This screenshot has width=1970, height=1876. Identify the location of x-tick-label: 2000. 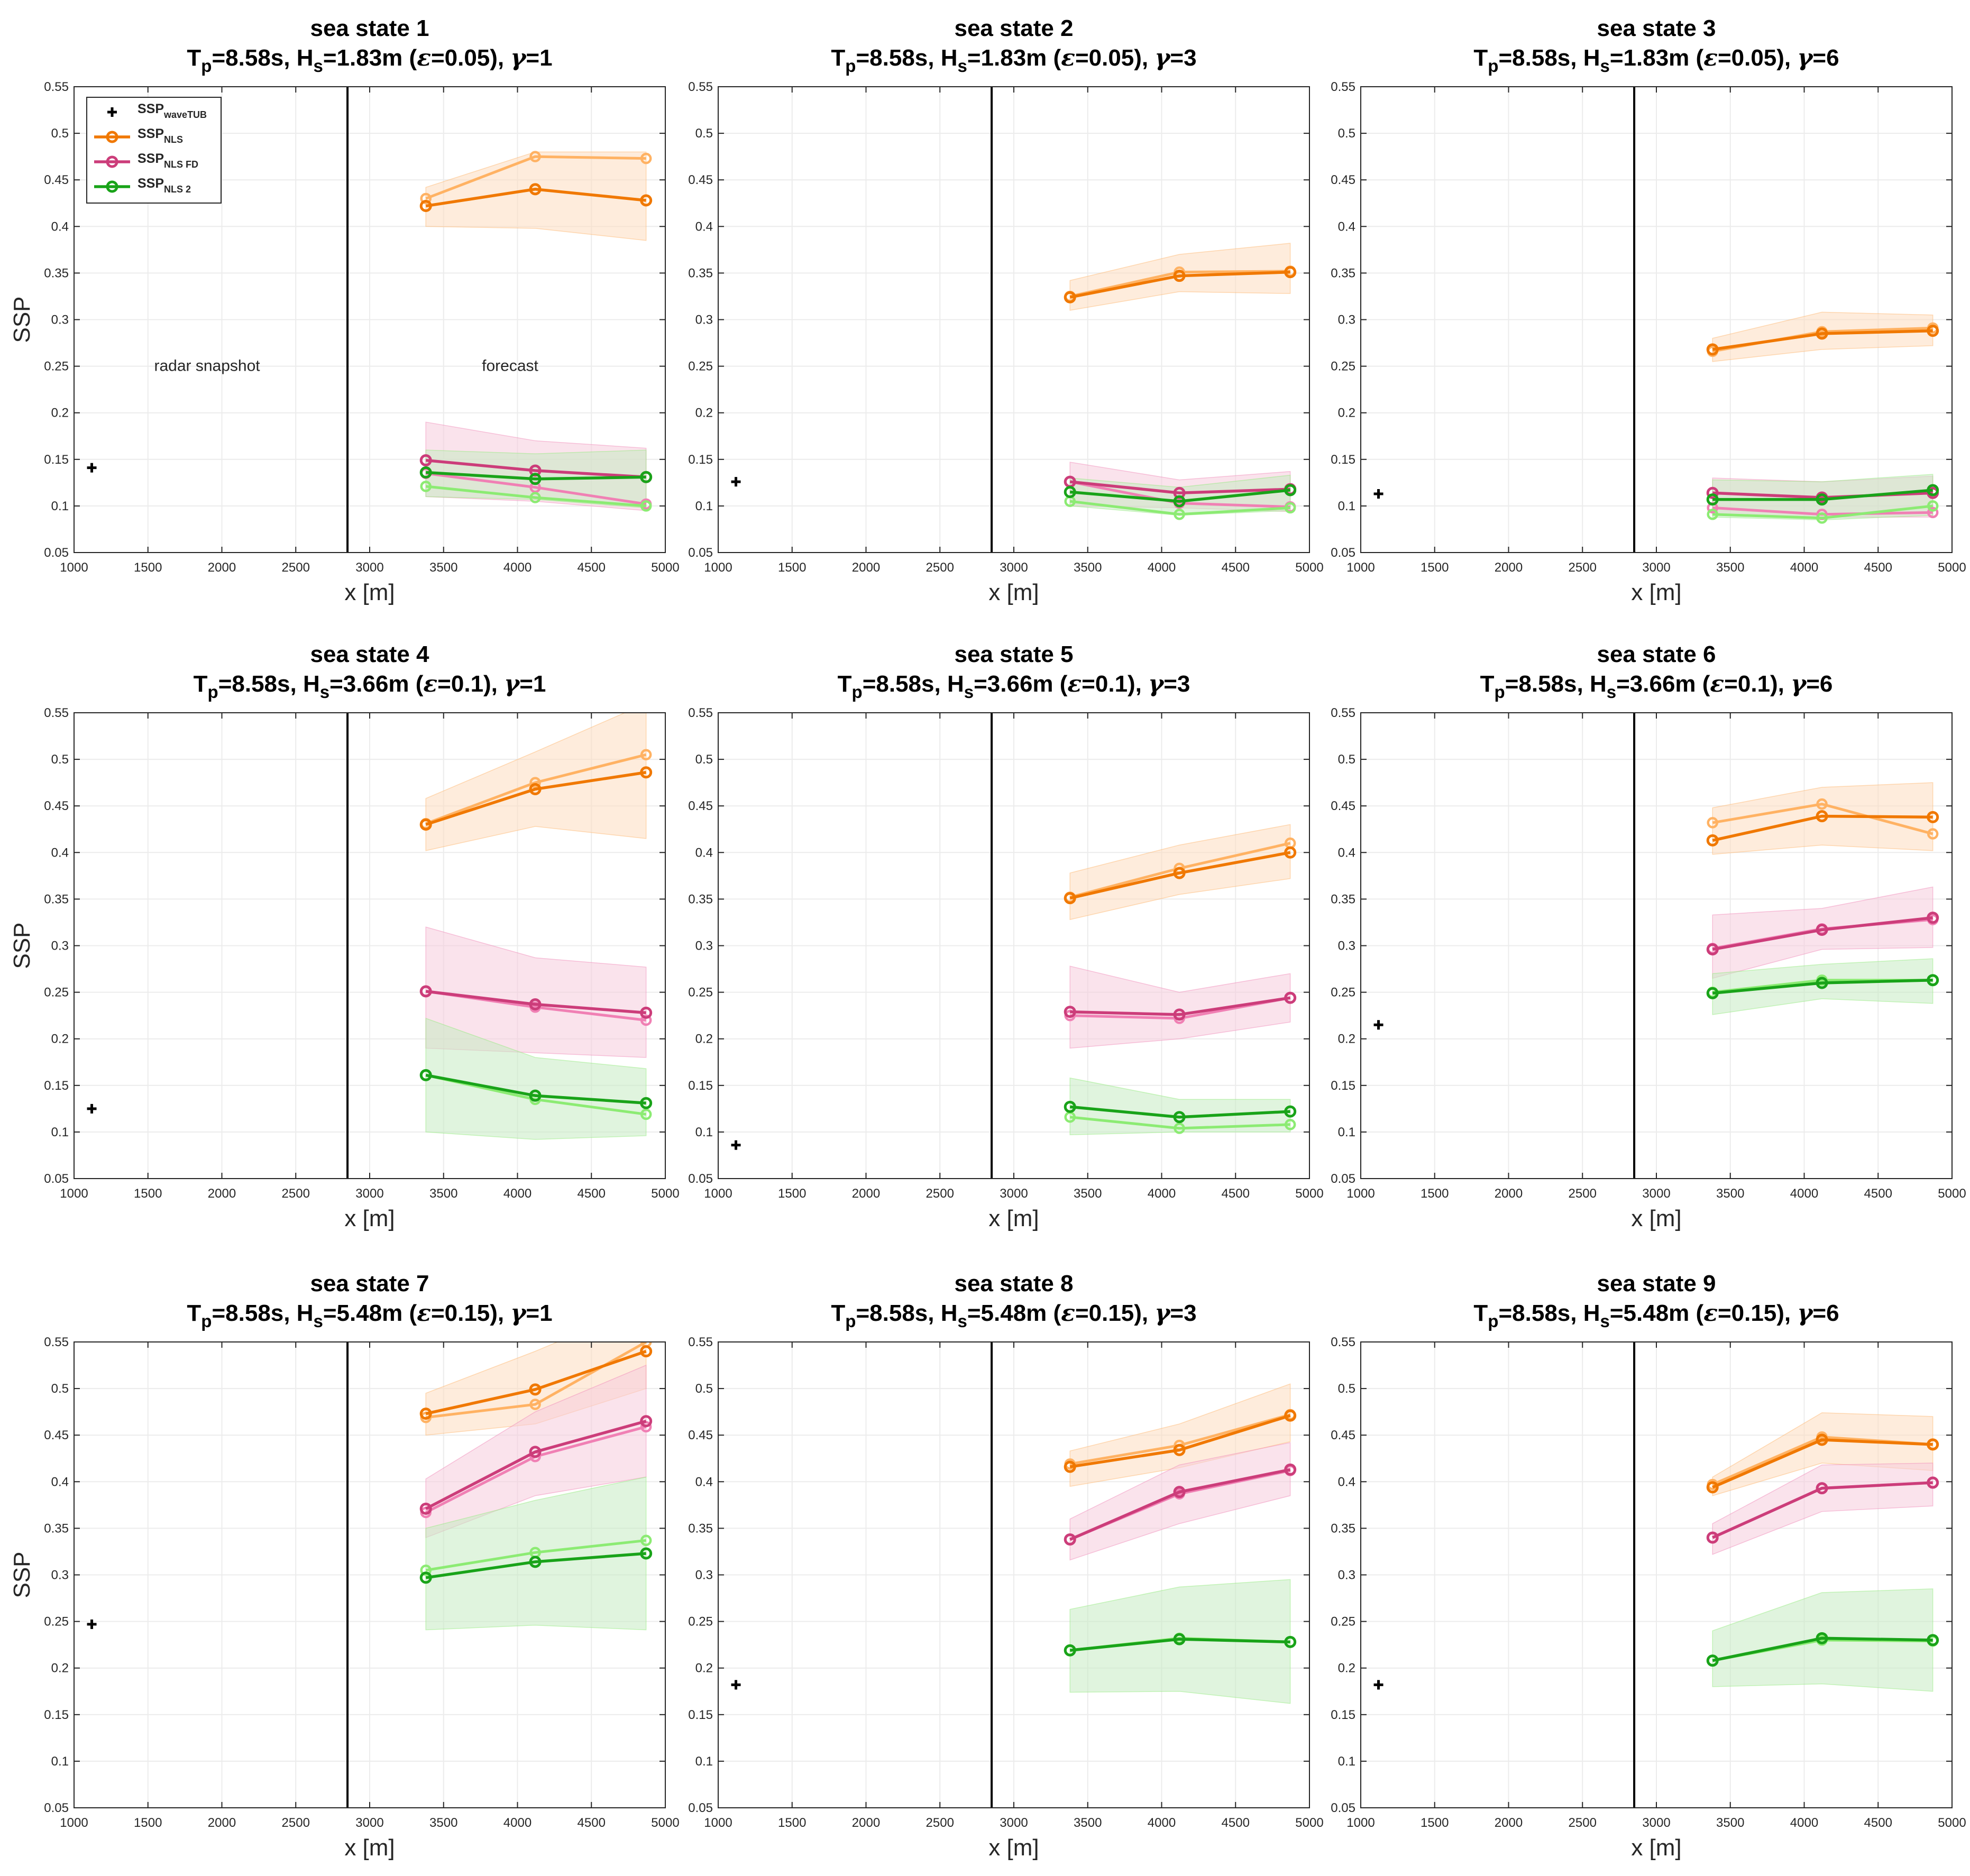
(866, 1823).